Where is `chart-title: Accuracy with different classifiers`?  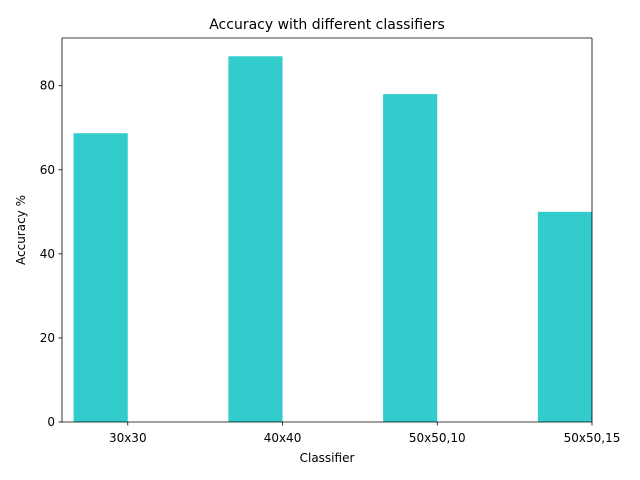
chart-title: Accuracy with different classifiers is located at coordinates (327, 25).